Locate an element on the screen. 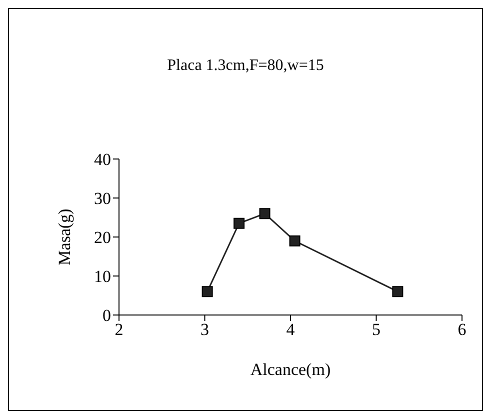 This screenshot has height=417, width=489. x-tick-label: 5 is located at coordinates (376, 330).